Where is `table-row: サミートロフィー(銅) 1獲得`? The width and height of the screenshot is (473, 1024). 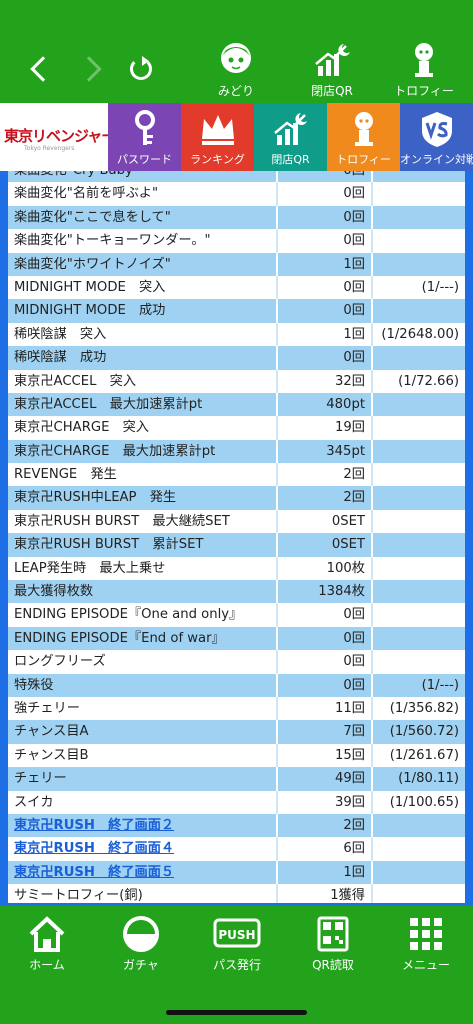
table-row: サミートロフィー(銅) 1獲得 is located at coordinates (236, 893).